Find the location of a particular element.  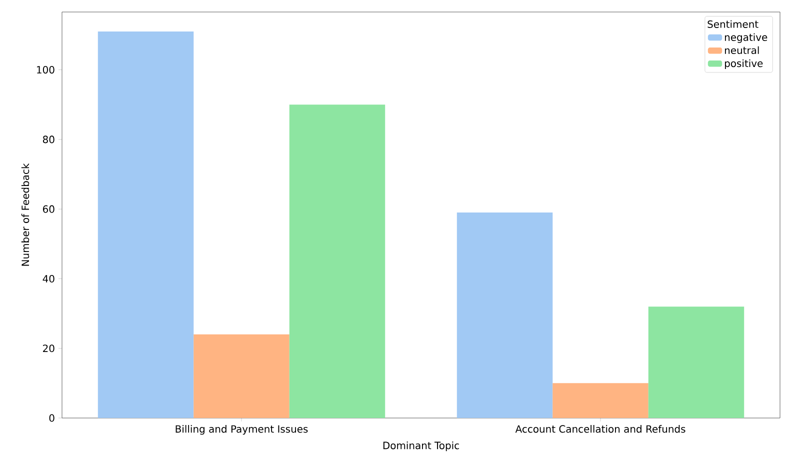

y-tick-label: 80 is located at coordinates (48, 140).